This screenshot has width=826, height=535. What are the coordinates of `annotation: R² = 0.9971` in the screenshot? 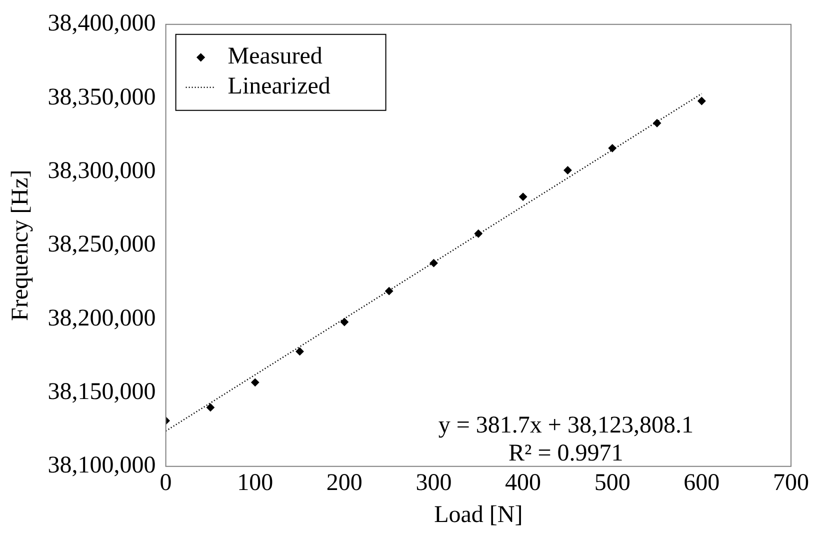 It's located at (566, 453).